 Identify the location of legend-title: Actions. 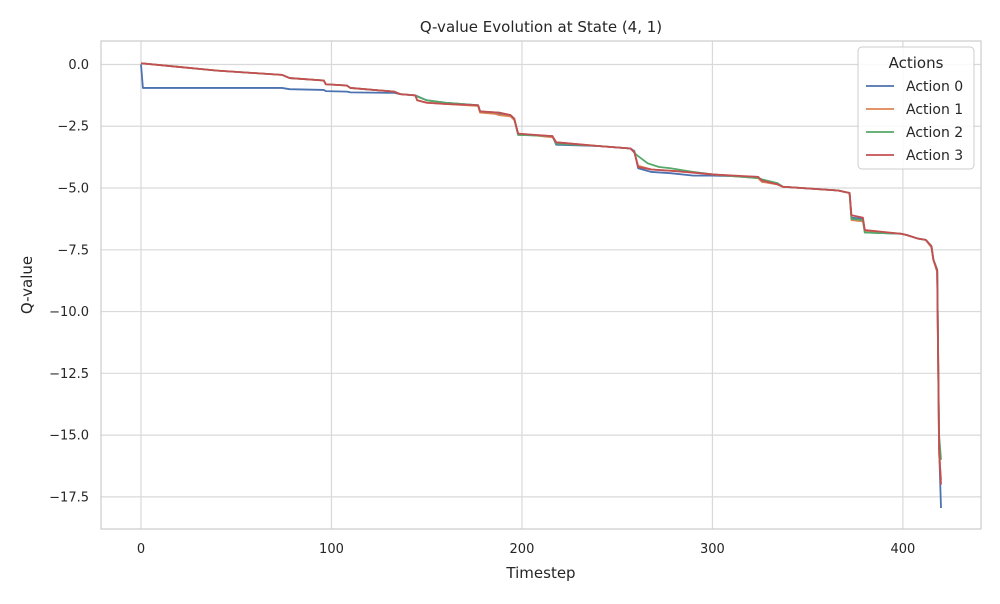
(916, 63).